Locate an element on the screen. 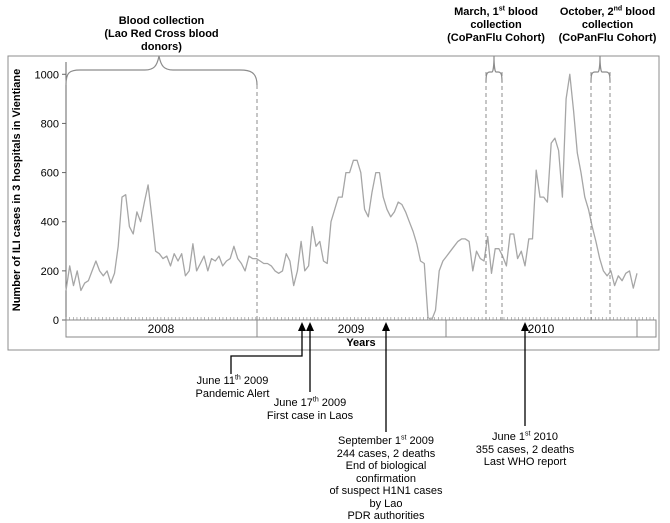 The width and height of the screenshot is (670, 523). year-label-2009: 2009 is located at coordinates (351, 329).